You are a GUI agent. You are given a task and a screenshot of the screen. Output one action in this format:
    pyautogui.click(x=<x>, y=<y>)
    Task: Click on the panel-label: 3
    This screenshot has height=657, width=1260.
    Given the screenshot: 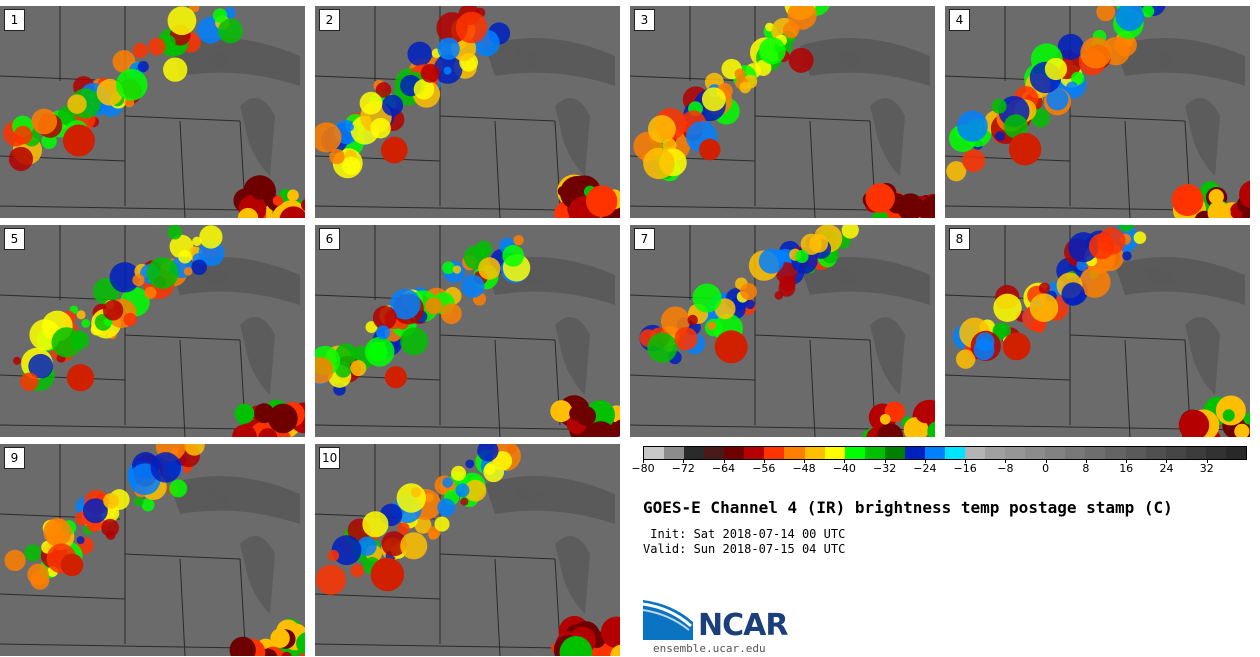 What is the action you would take?
    pyautogui.click(x=644, y=20)
    